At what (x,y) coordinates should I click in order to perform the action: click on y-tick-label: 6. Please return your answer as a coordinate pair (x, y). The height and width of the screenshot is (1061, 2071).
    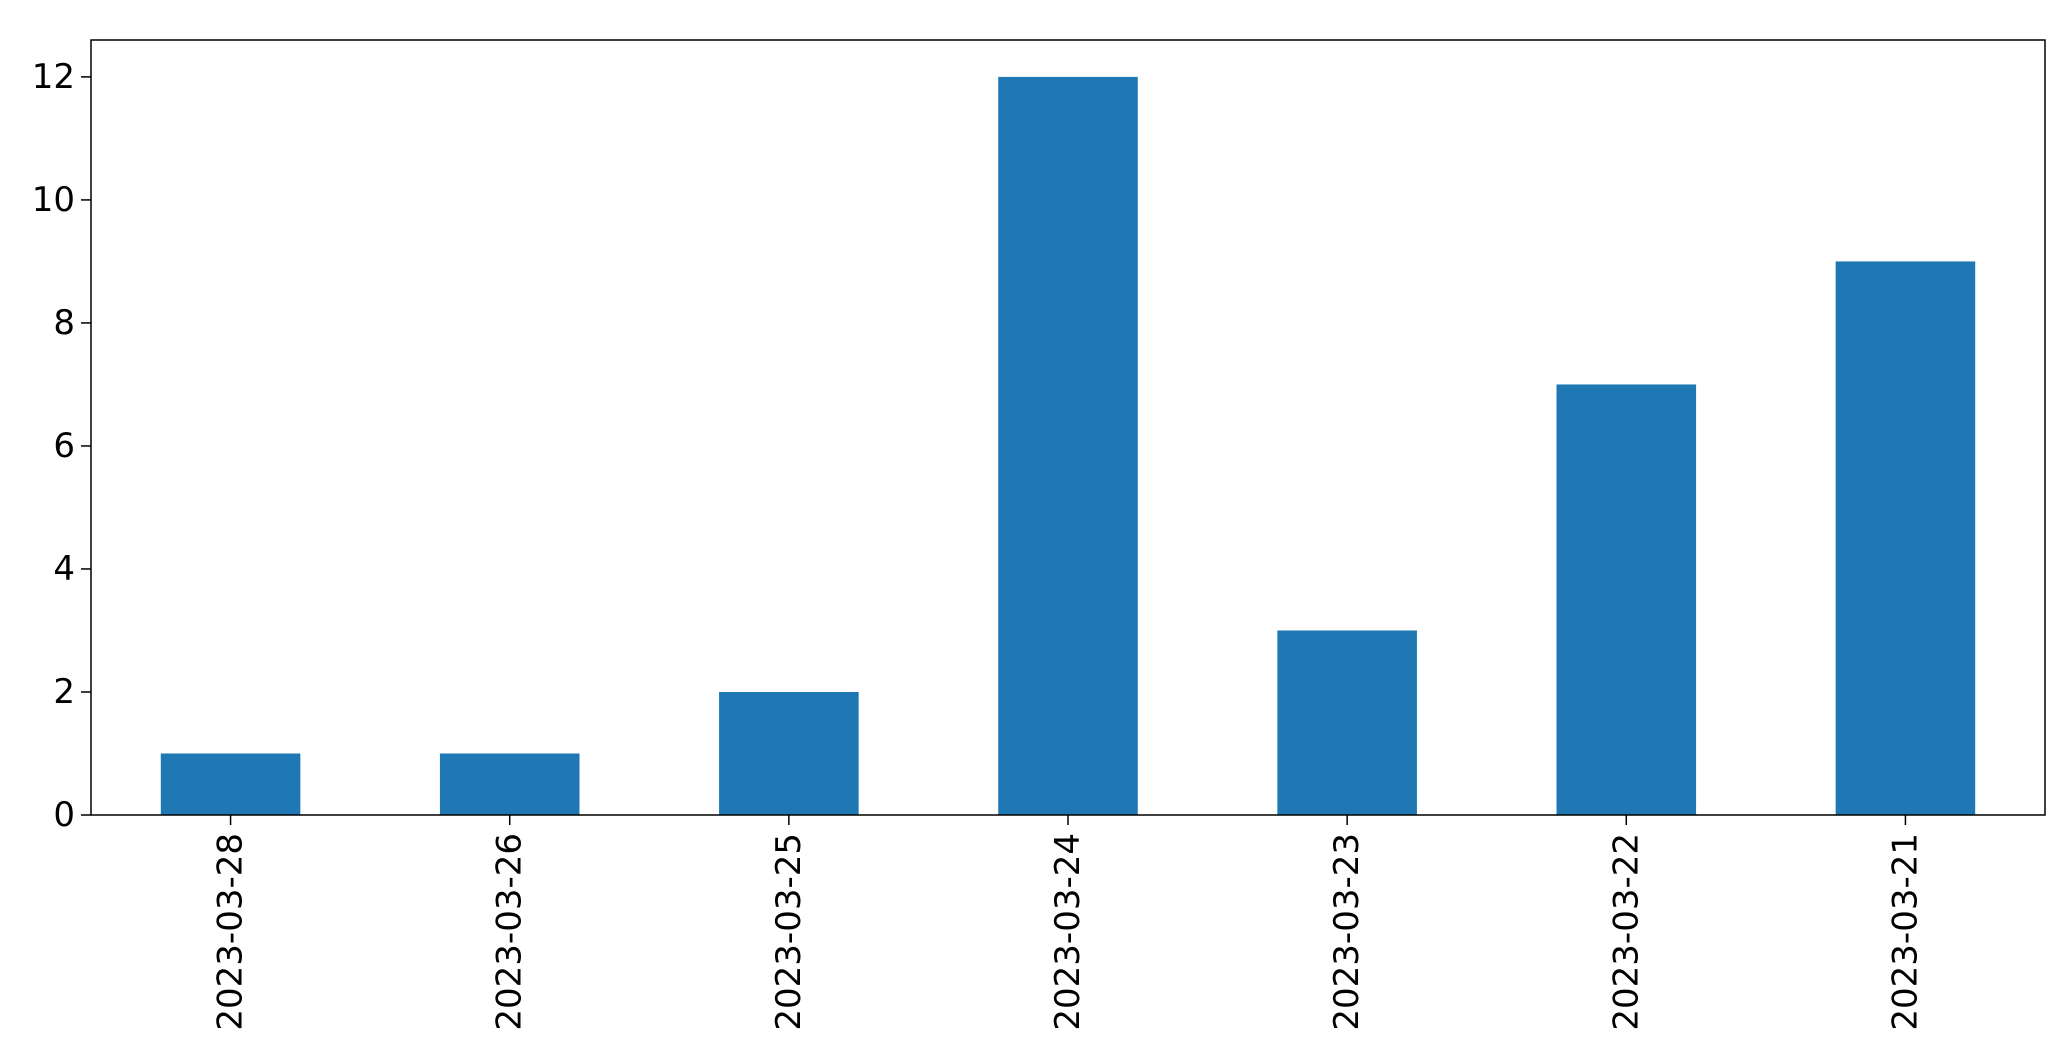
    Looking at the image, I should click on (64, 446).